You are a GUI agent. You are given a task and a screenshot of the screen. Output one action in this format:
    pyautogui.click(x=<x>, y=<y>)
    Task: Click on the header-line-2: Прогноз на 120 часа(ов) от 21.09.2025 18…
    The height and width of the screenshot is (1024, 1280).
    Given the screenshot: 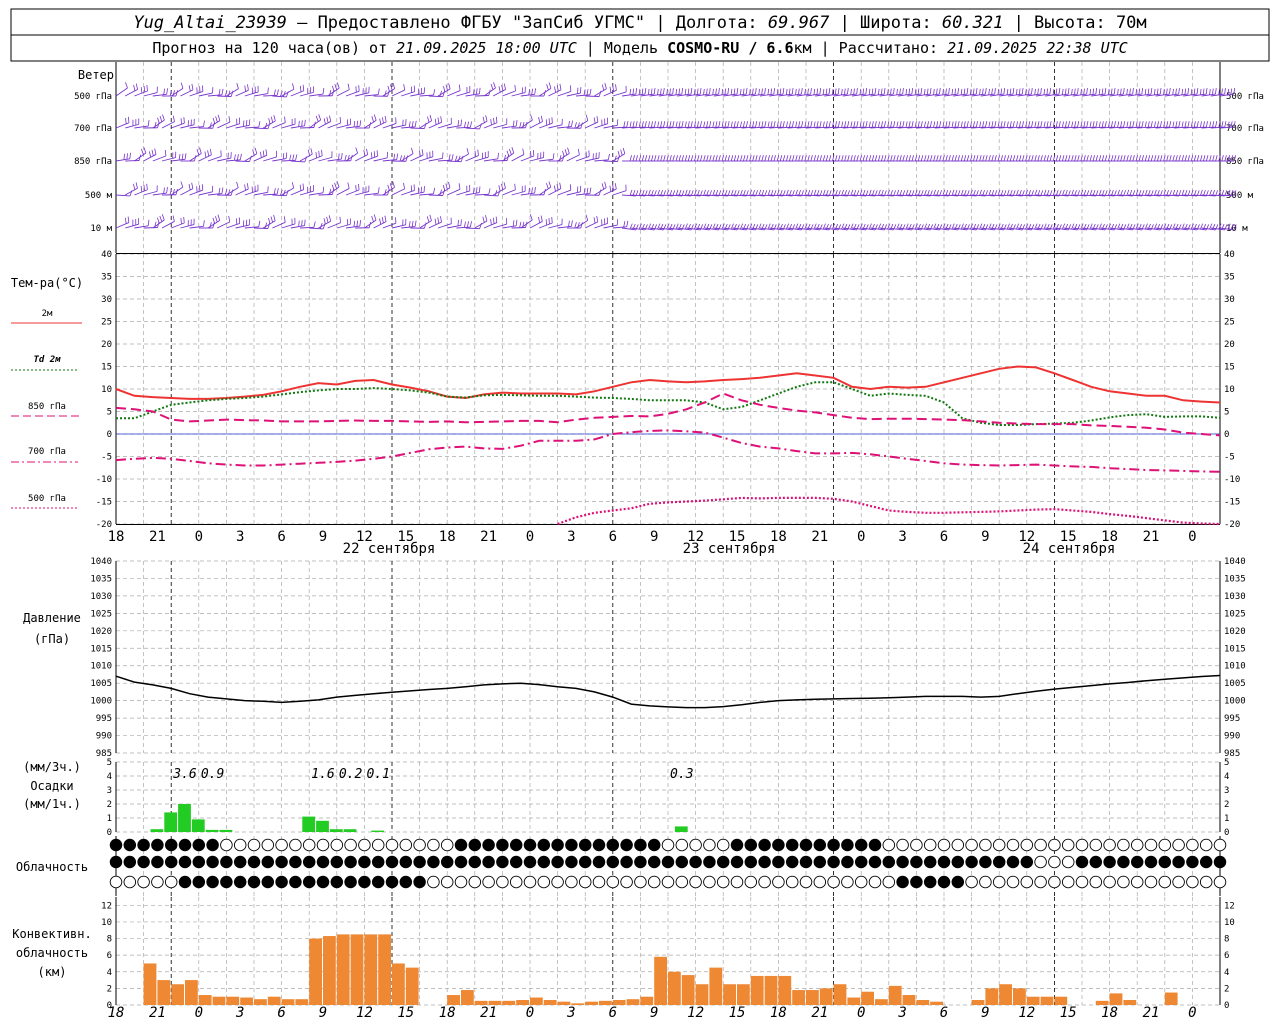 What is the action you would take?
    pyautogui.click(x=639, y=48)
    